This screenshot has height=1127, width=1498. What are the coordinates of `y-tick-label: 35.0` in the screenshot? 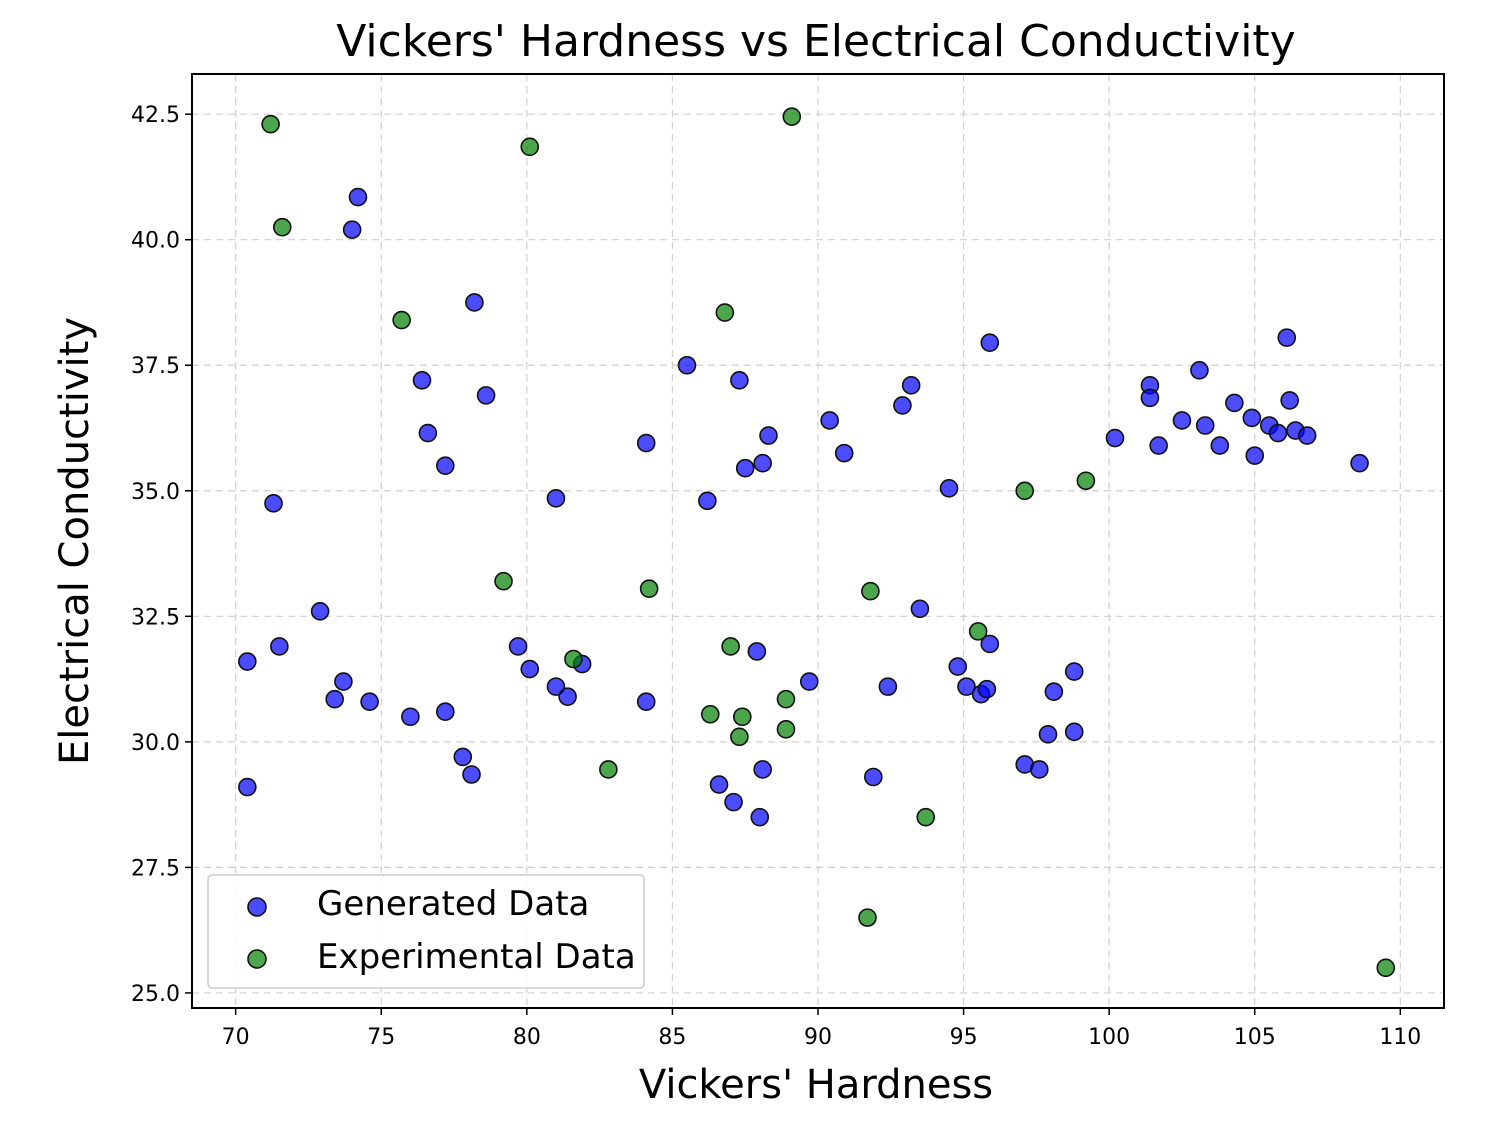 It's located at (155, 492).